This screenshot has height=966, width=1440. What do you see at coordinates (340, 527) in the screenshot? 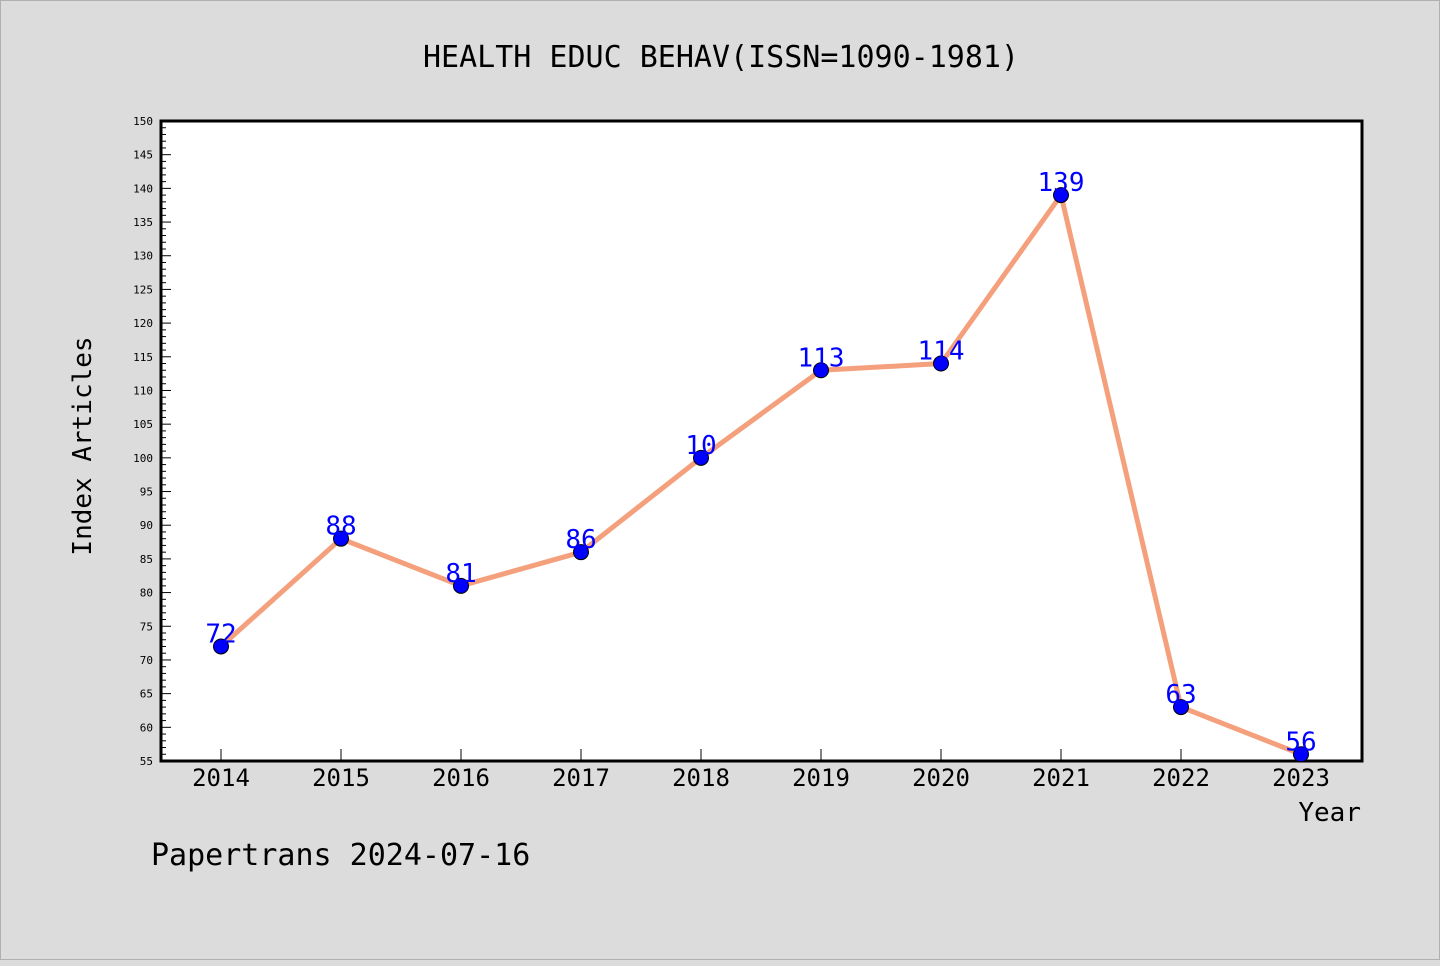
I see `data-label: 88` at bounding box center [340, 527].